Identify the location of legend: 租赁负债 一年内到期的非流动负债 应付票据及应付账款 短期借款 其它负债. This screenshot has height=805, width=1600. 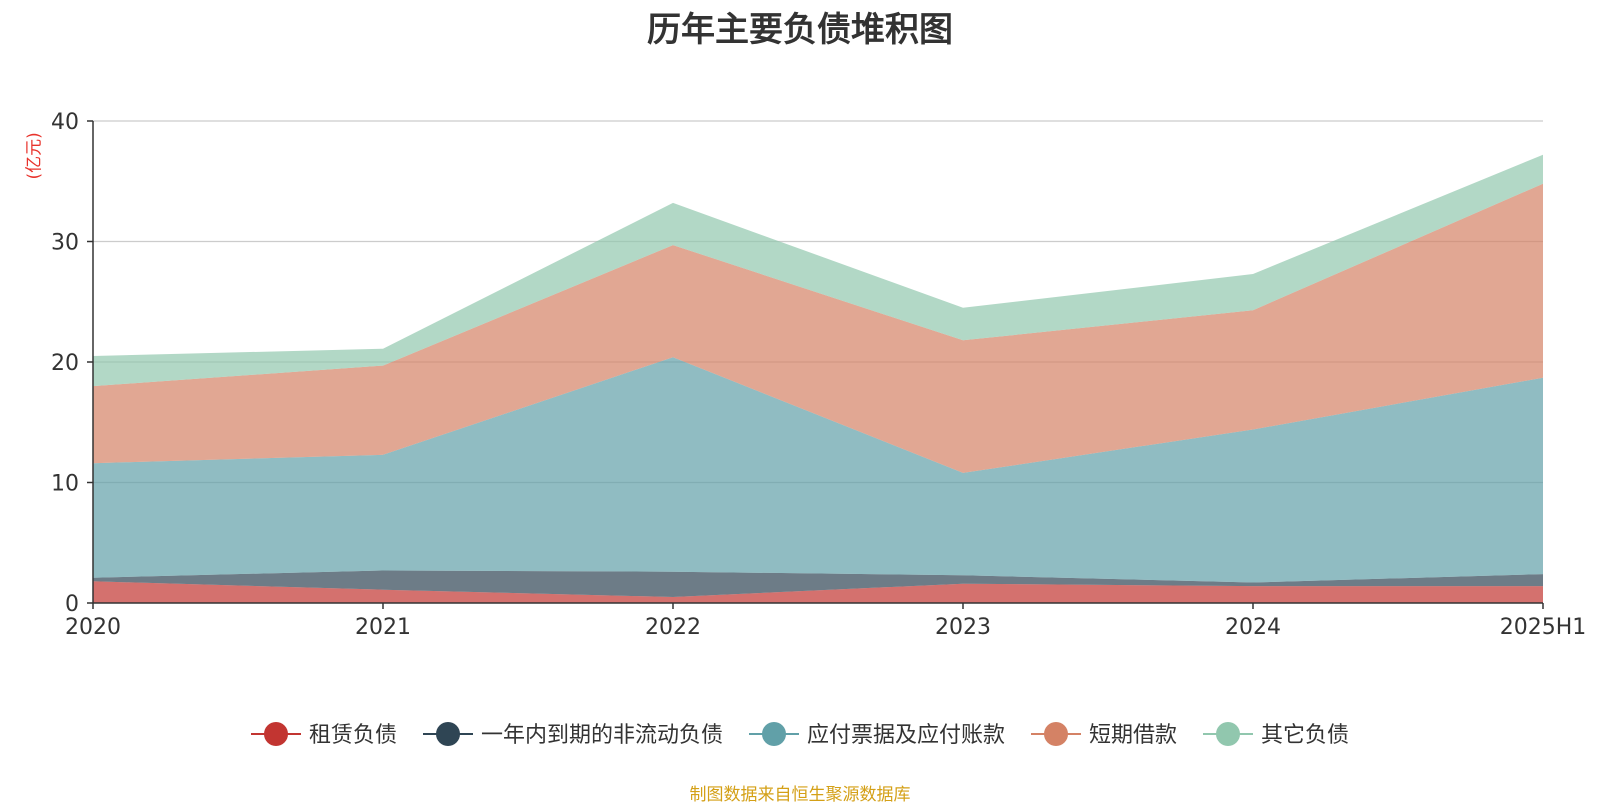
(800, 735).